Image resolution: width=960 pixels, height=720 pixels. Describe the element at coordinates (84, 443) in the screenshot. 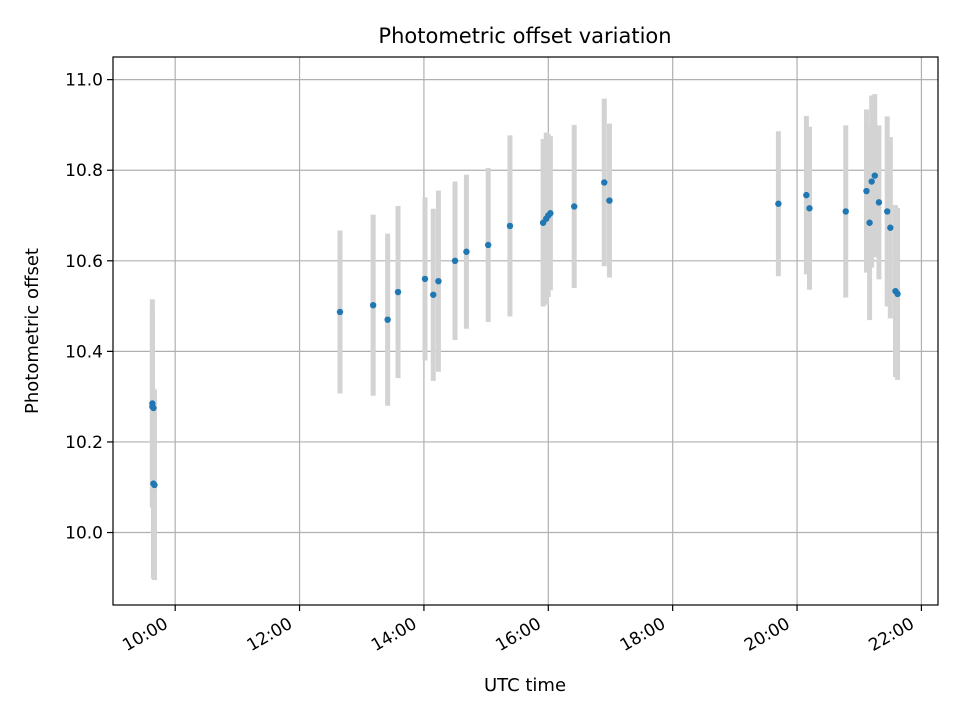

I see `y-tick-label: 10.2` at that location.